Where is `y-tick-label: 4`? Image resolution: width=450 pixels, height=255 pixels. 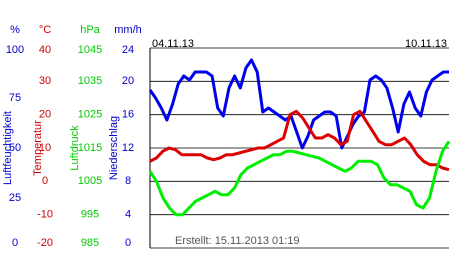 y-tick-label: 4 is located at coordinates (128, 215).